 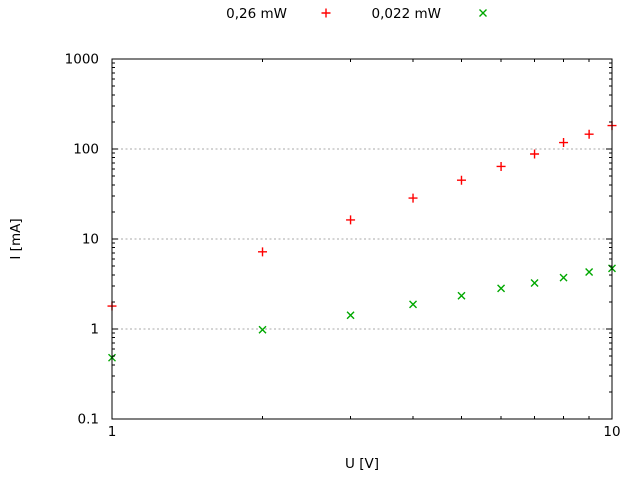 I want to click on legend: 0,26 mW 0,022 mW, so click(x=356, y=14).